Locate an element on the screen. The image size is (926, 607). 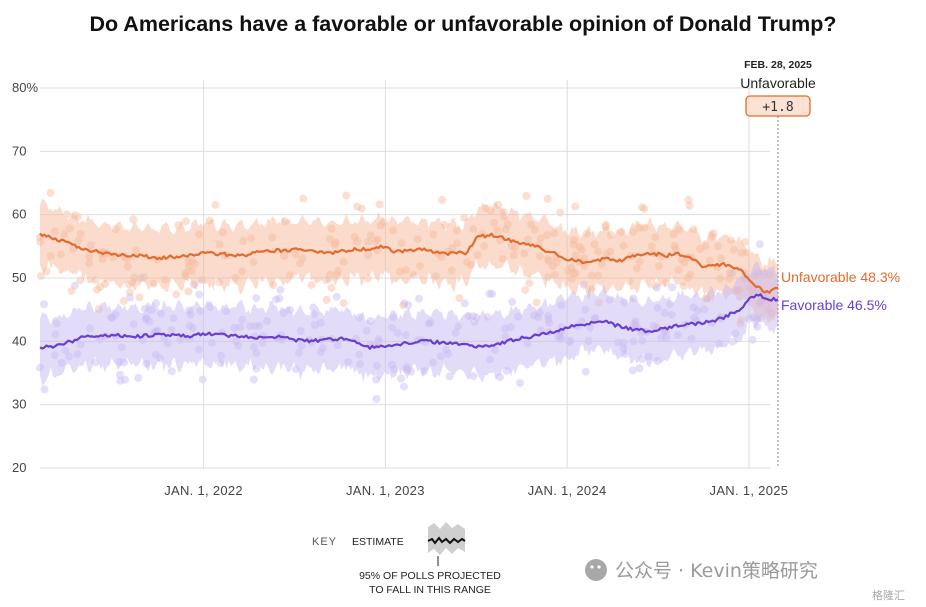
watermark-text: 公众号 · Kevin策略研究 is located at coordinates (716, 571).